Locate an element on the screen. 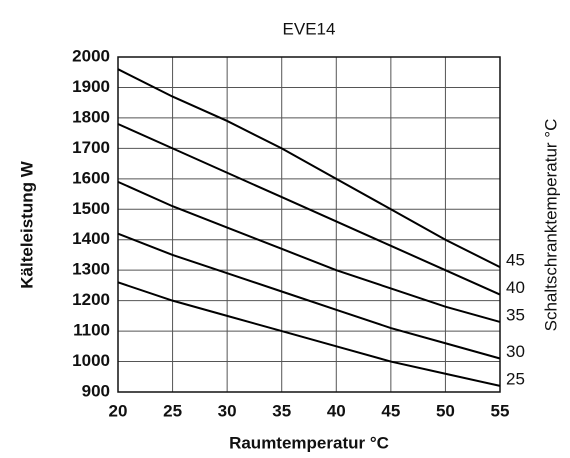  y-tick-label: 1200 is located at coordinates (91, 299).